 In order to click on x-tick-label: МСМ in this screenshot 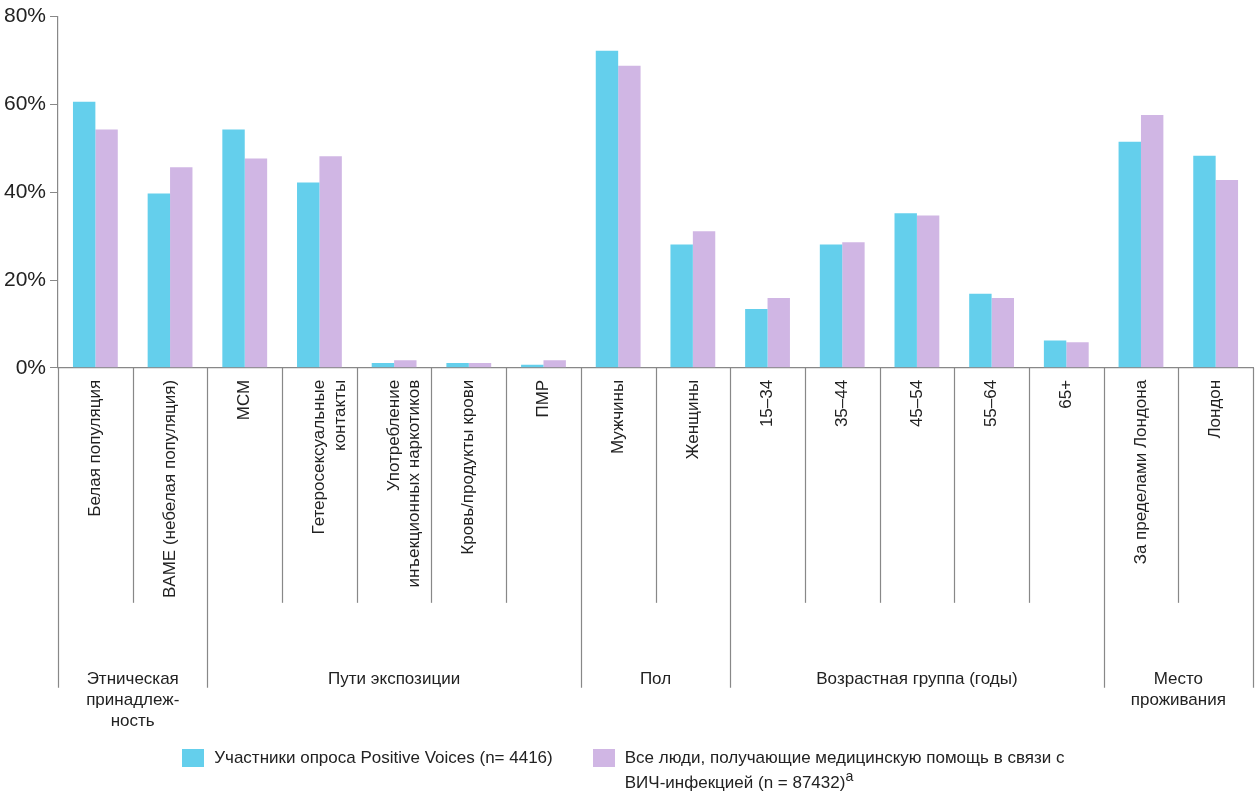, I will do `click(244, 400)`.